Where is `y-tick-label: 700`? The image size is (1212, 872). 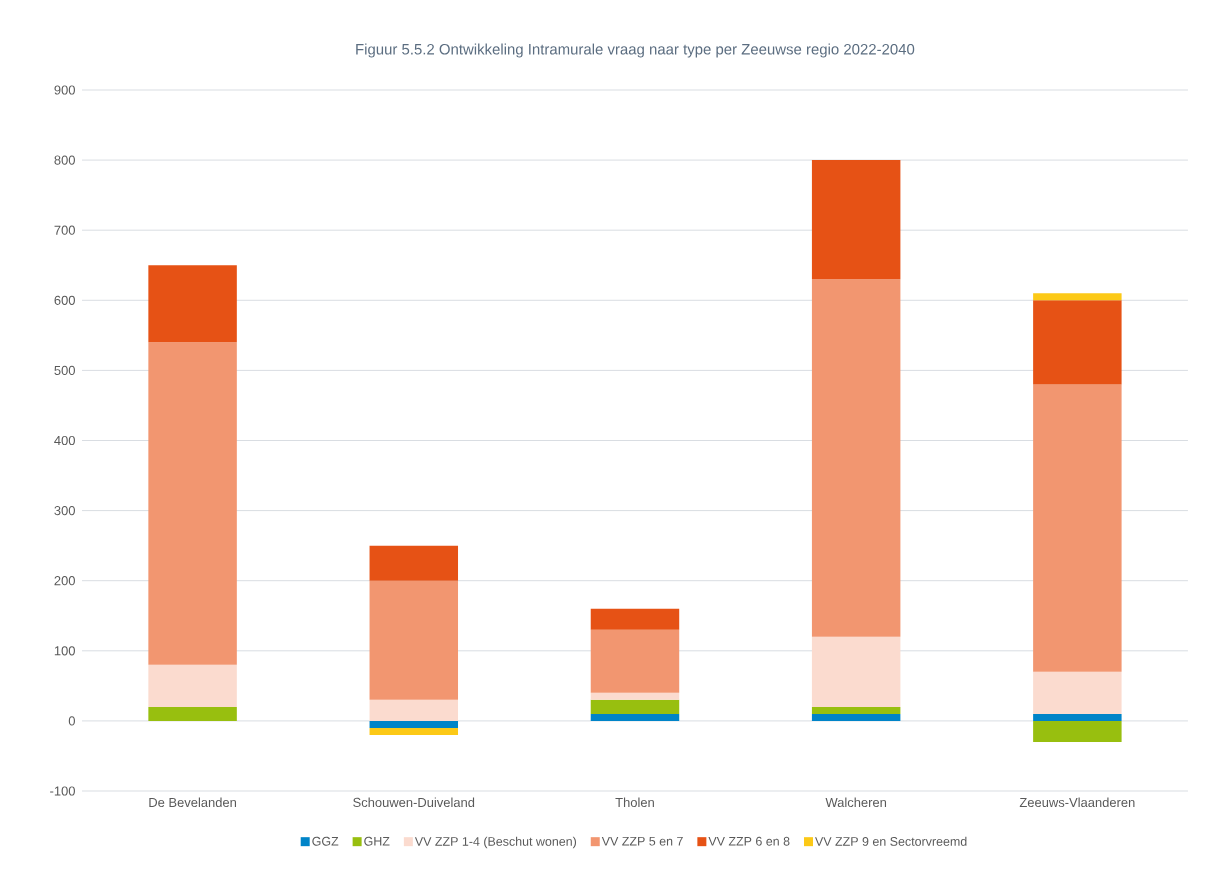
y-tick-label: 700 is located at coordinates (64, 230).